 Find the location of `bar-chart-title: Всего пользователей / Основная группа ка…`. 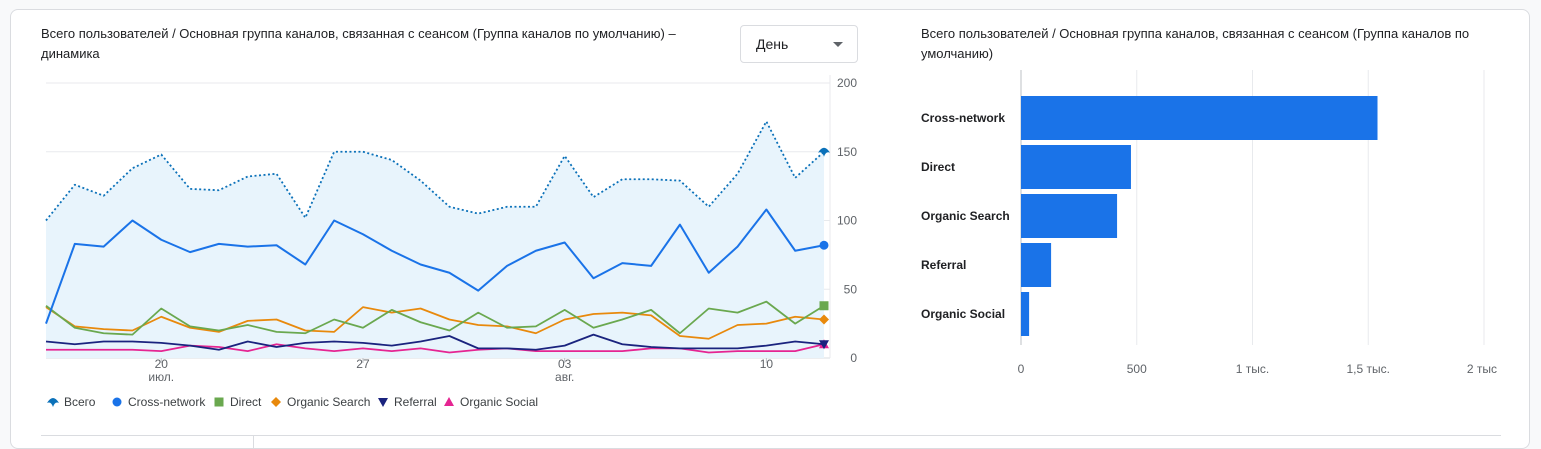

bar-chart-title: Всего пользователей / Основная группа ка… is located at coordinates (1195, 43).